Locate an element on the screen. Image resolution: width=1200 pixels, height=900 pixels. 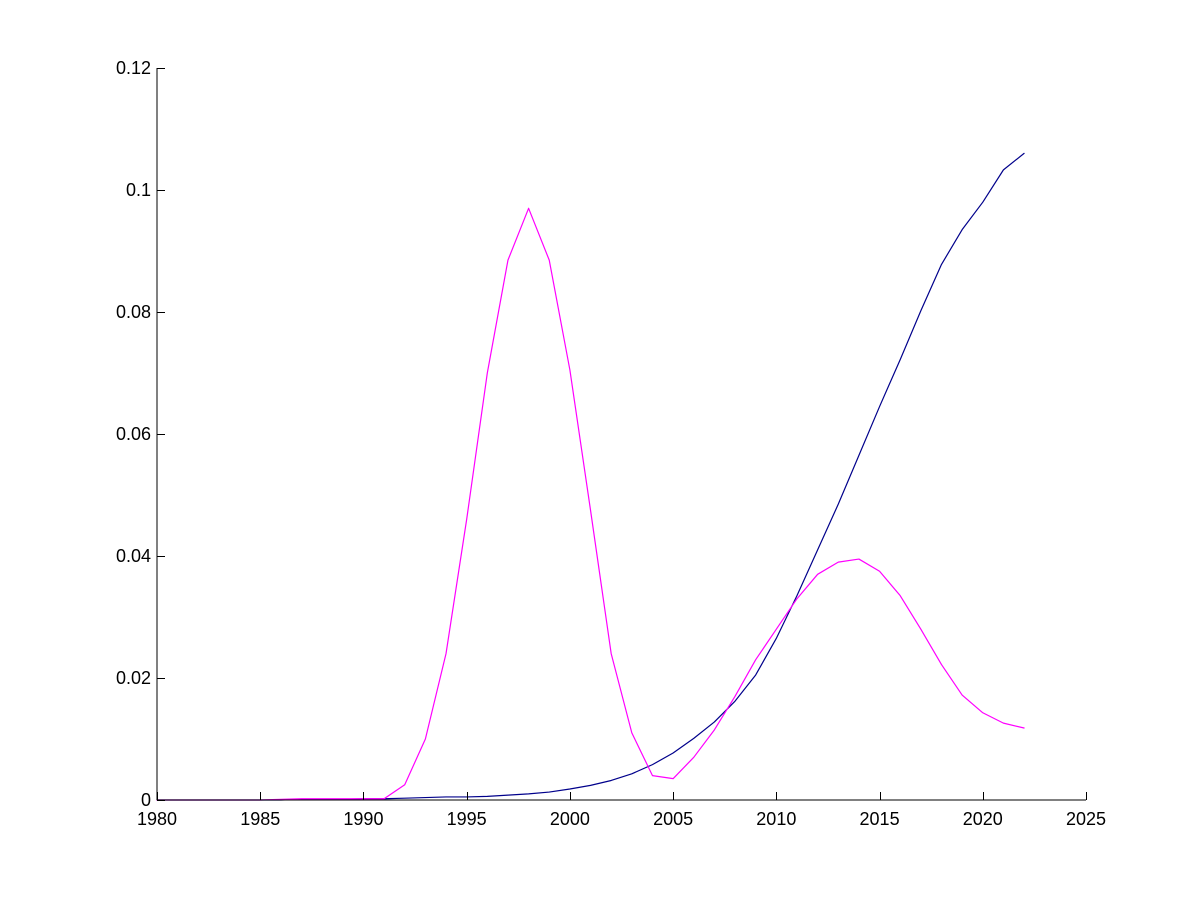
y-tick-label: 0 is located at coordinates (146, 800).